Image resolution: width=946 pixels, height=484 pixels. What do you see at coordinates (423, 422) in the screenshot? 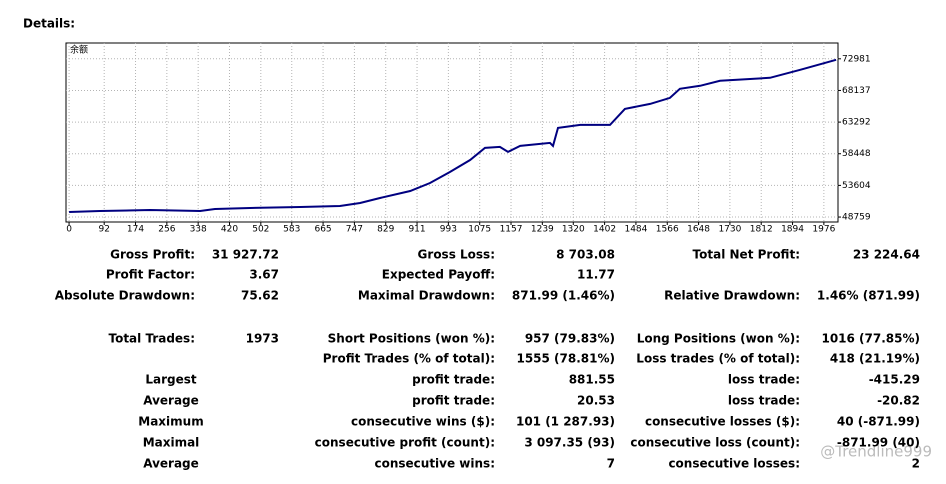
I see `label: consecutive wins ($):` at bounding box center [423, 422].